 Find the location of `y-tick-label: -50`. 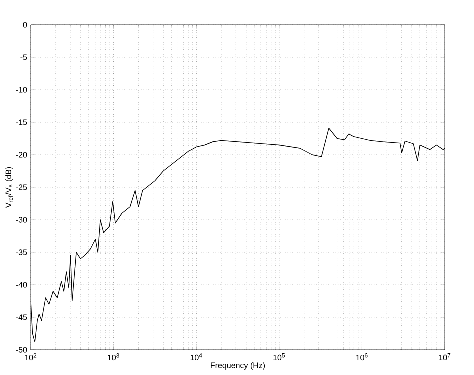

y-tick-label: -50 is located at coordinates (22, 350).